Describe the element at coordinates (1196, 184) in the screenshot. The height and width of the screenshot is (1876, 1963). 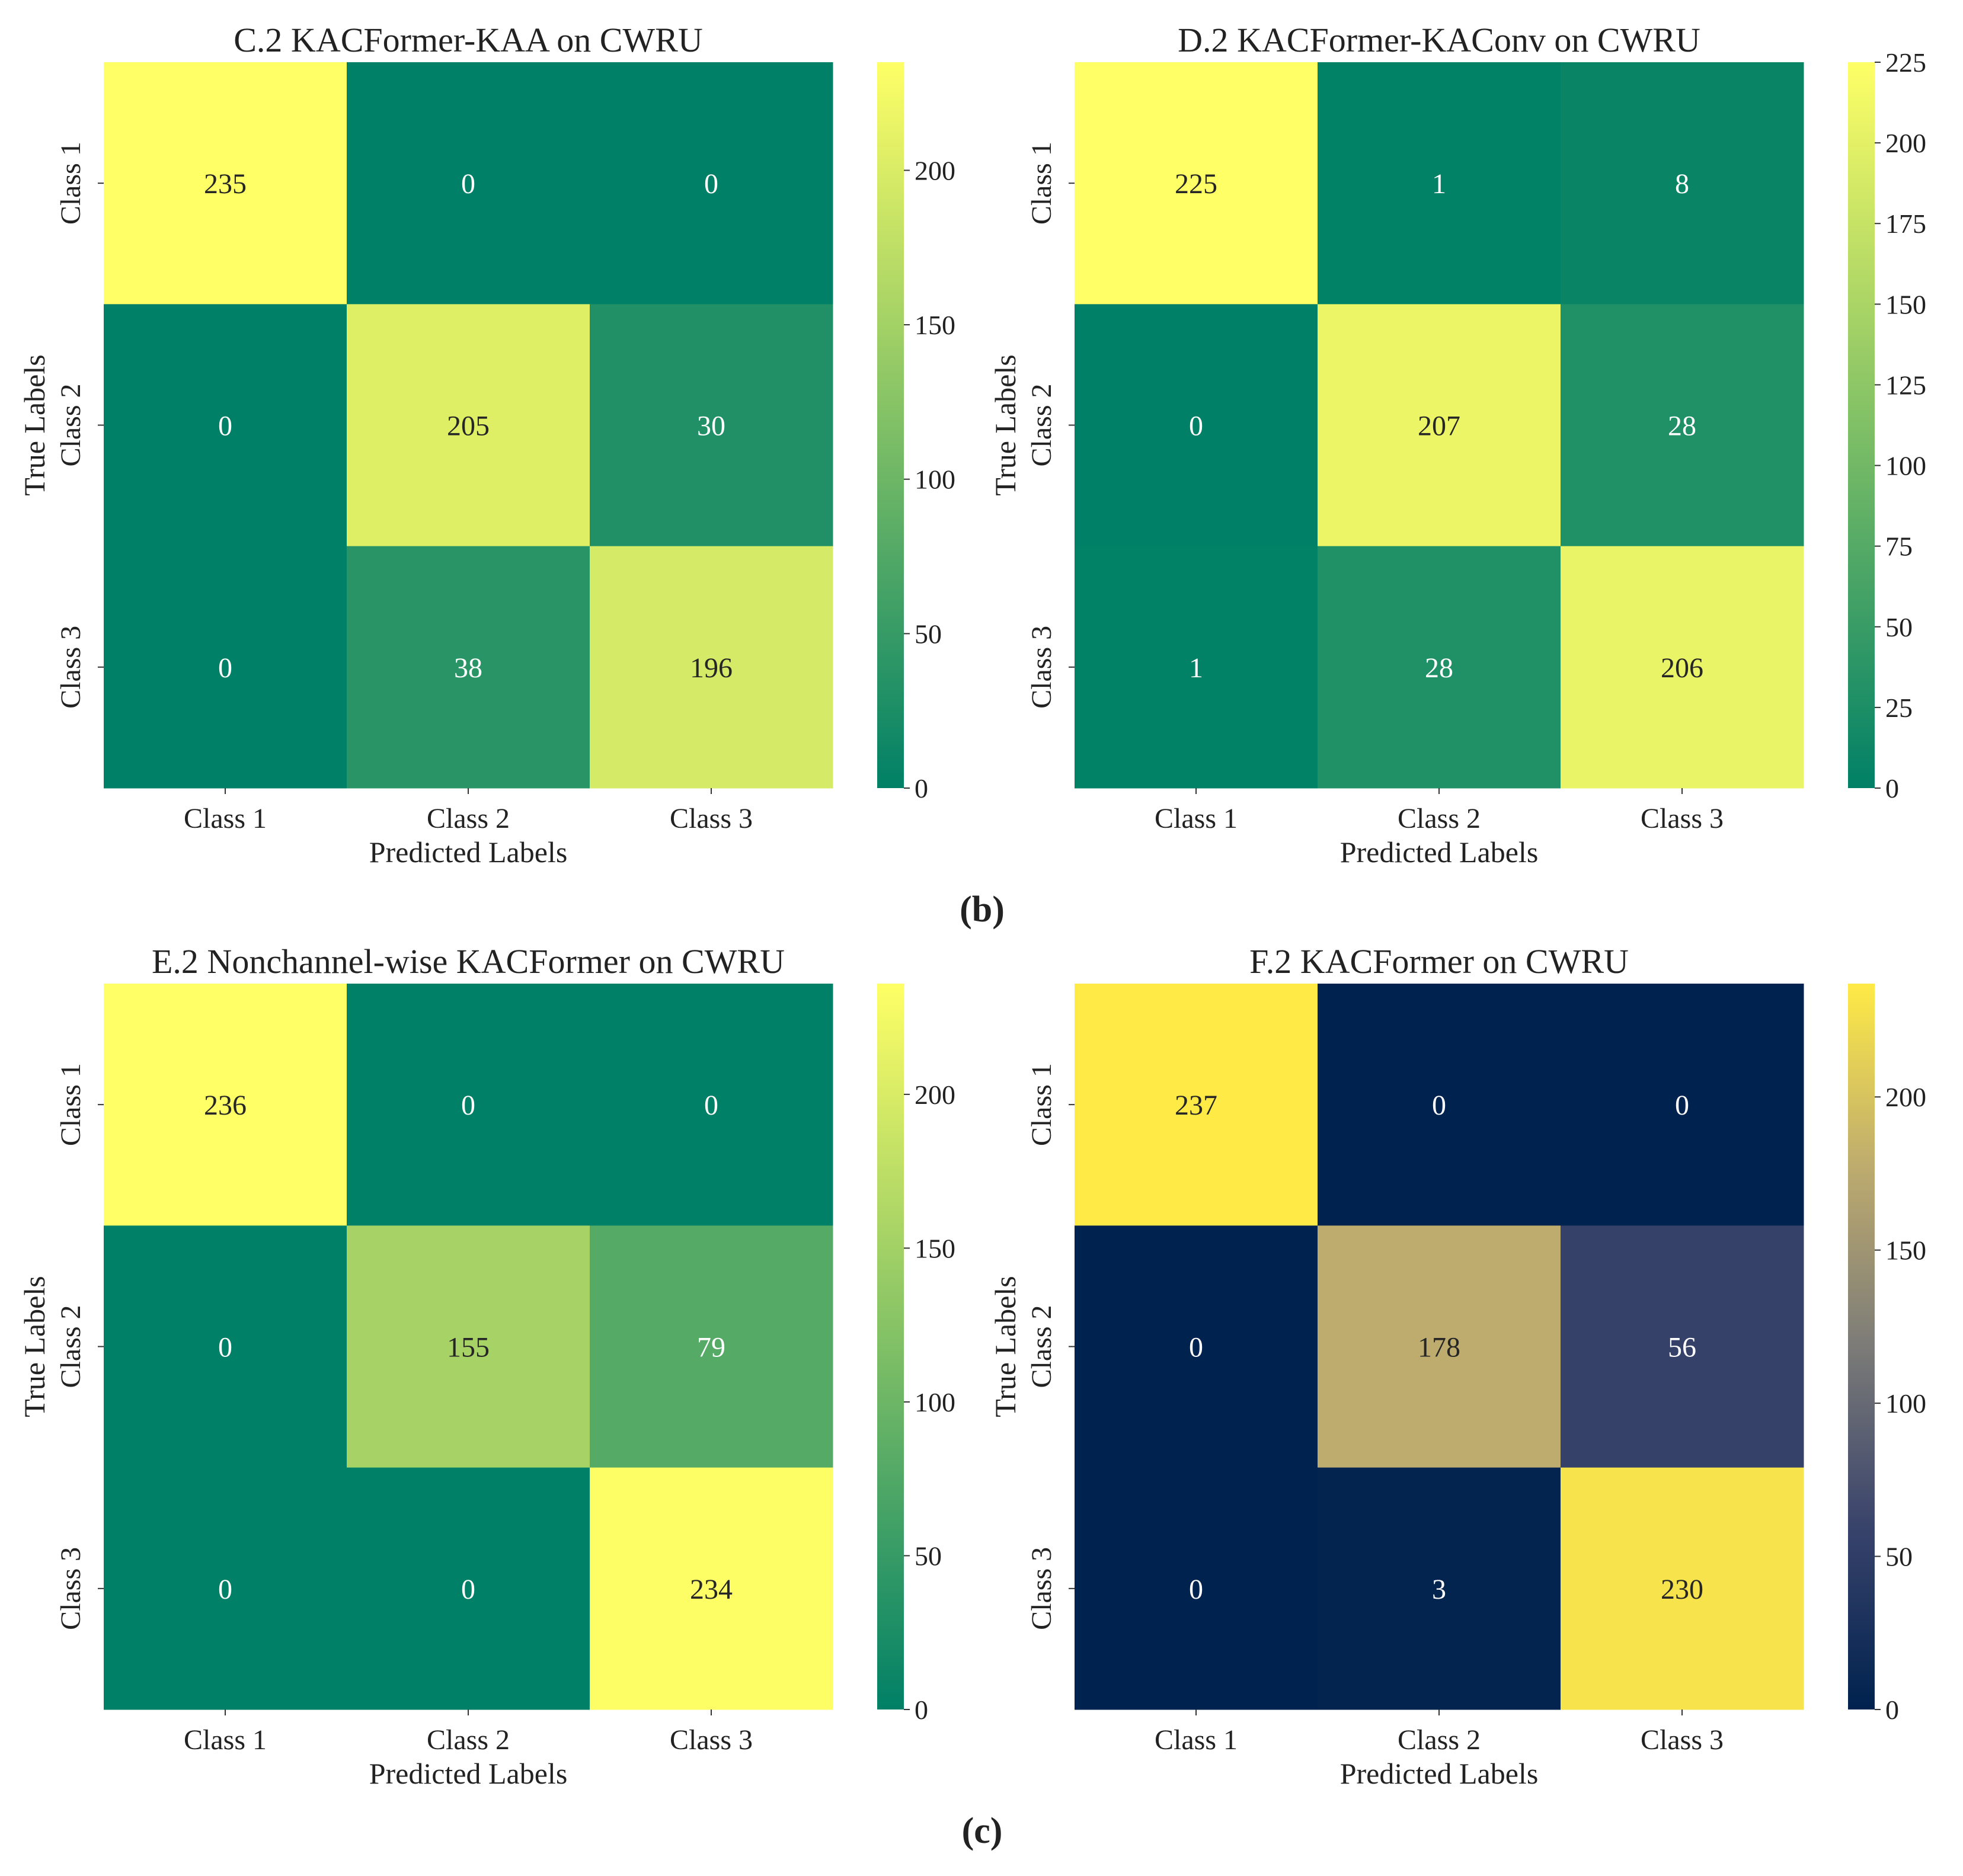
I see `cell-value-label: 225` at that location.